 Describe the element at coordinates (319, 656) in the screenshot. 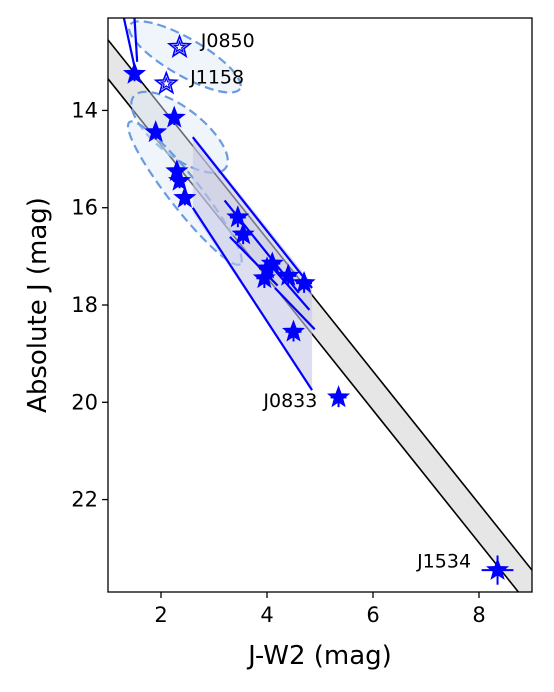

I see `x-axis-label: J-W2 (mag)` at that location.